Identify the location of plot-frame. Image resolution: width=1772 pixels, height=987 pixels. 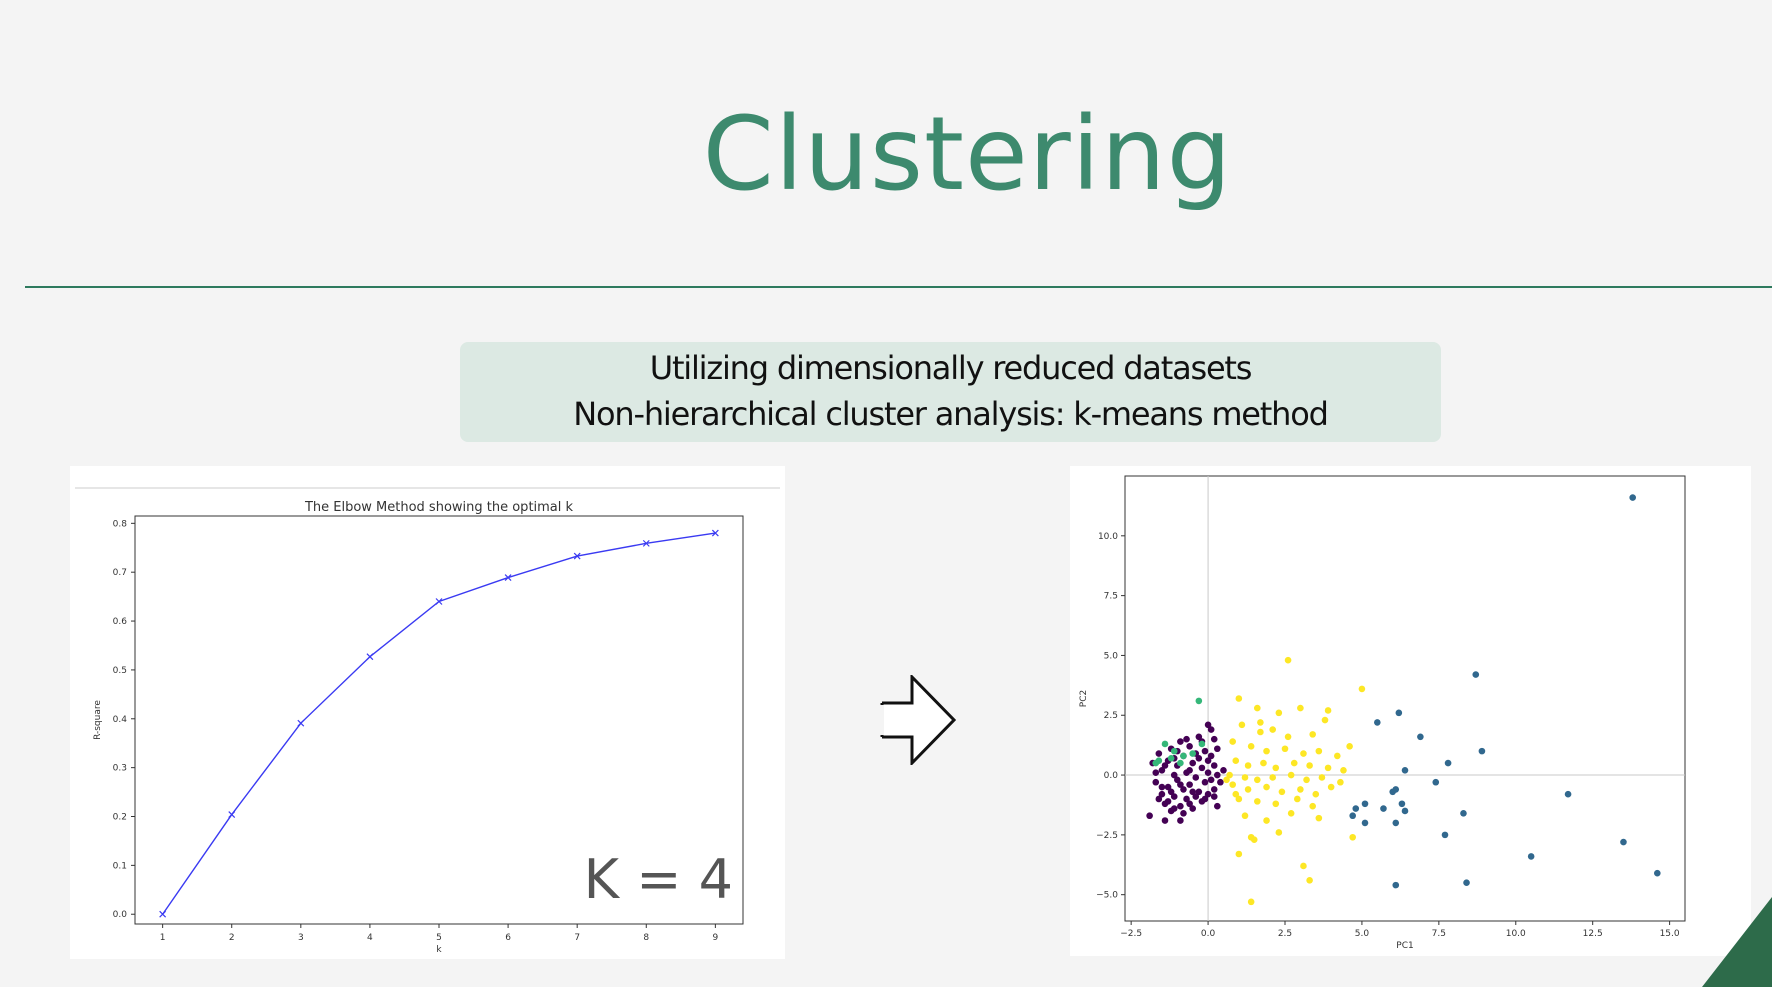
(1405, 698).